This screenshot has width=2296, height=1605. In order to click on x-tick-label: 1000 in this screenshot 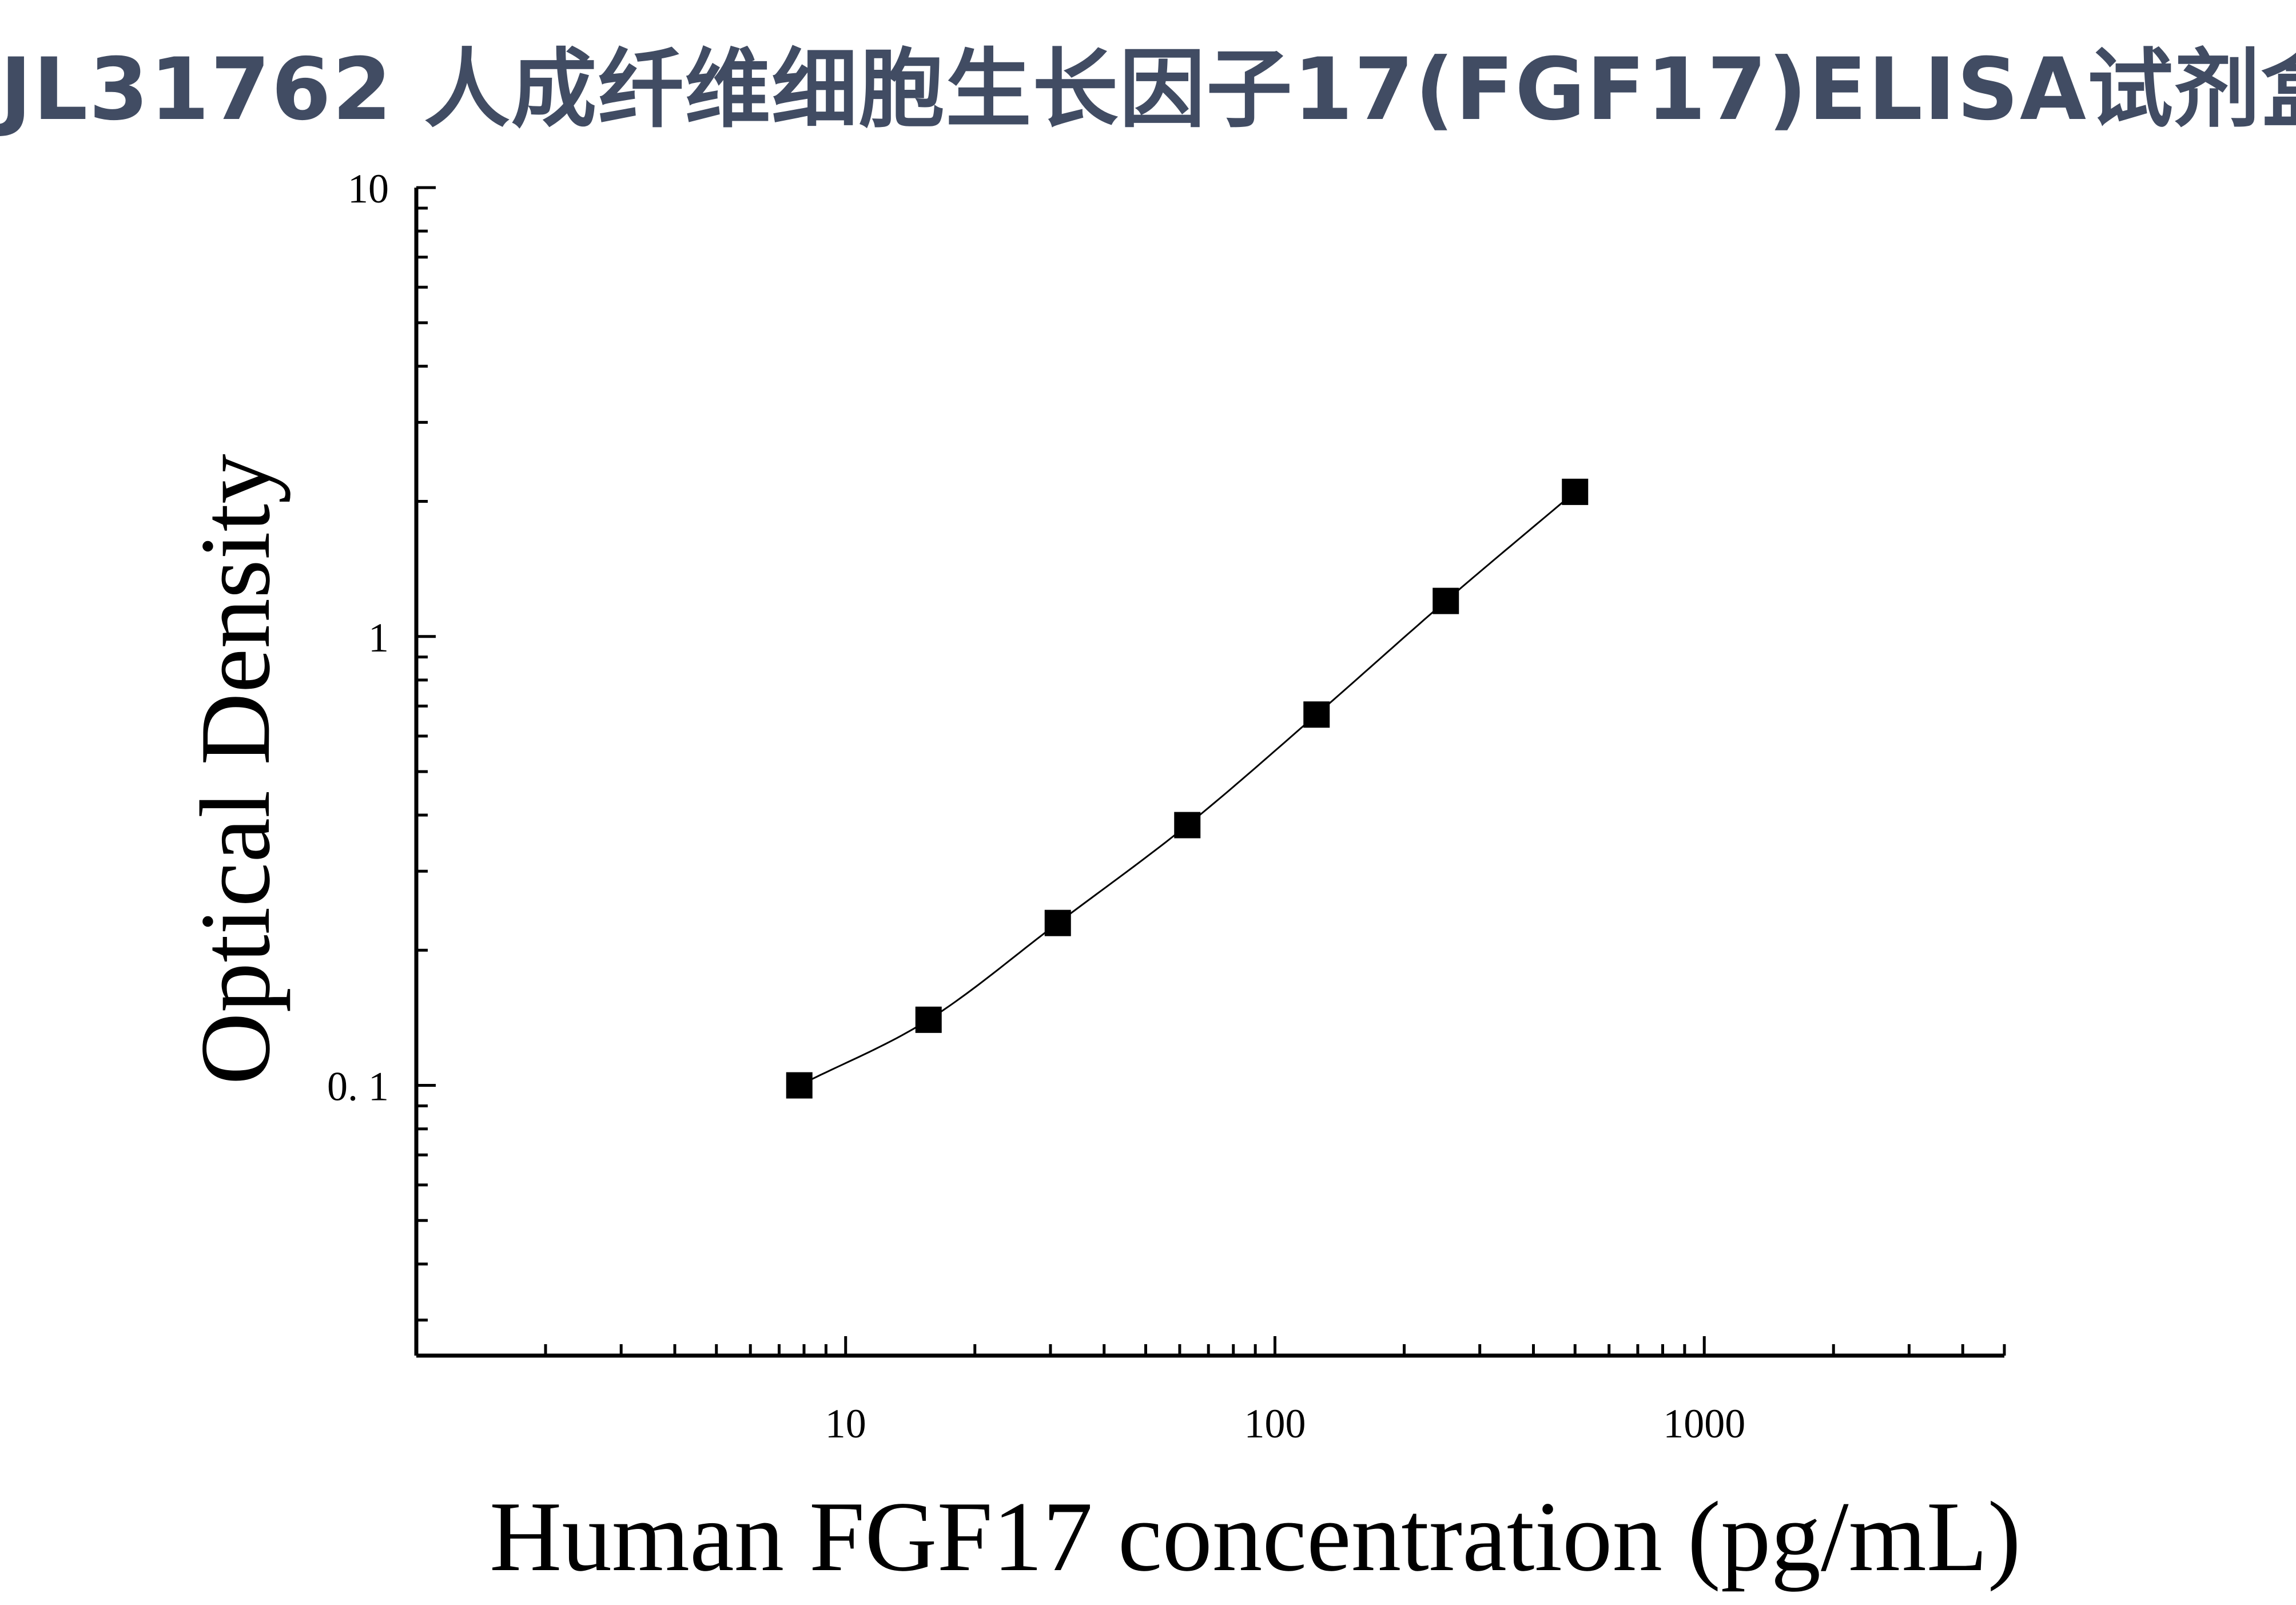, I will do `click(1704, 1424)`.